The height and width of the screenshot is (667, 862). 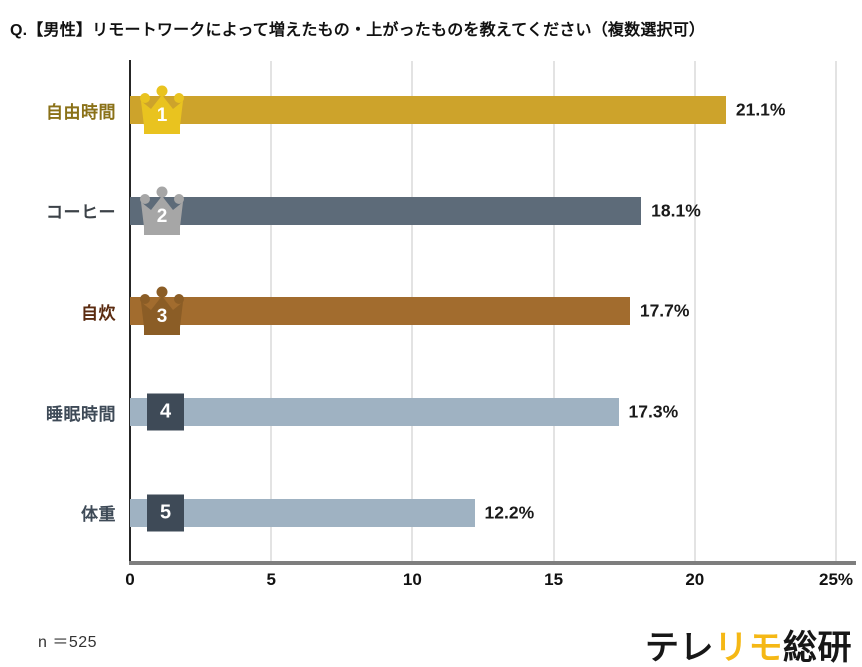 I want to click on x-tick-label: 25%, so click(x=836, y=579).